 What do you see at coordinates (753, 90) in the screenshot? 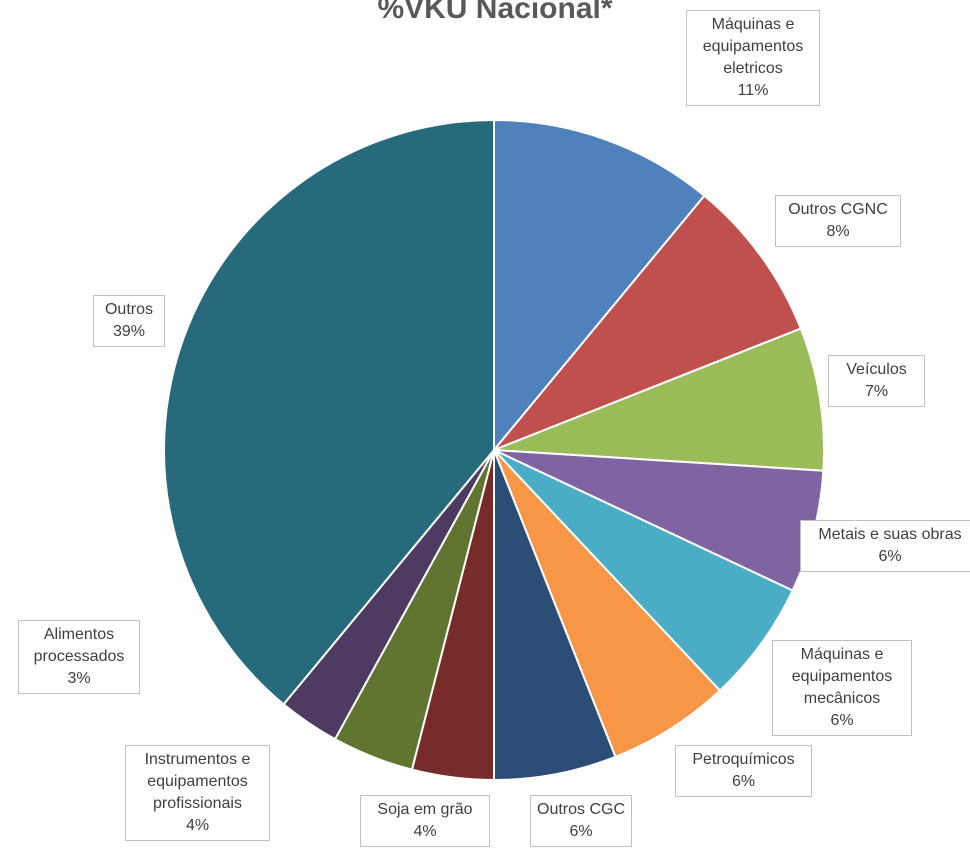
I see `value-label: 11%` at bounding box center [753, 90].